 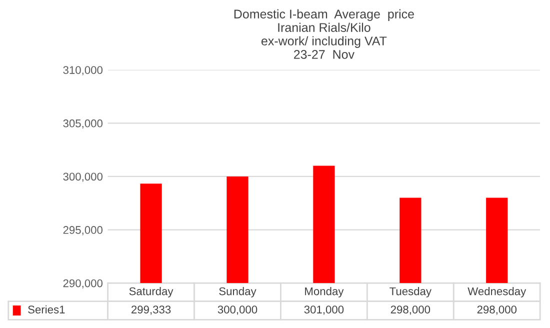 I want to click on data-label: 300,000, so click(x=238, y=310).